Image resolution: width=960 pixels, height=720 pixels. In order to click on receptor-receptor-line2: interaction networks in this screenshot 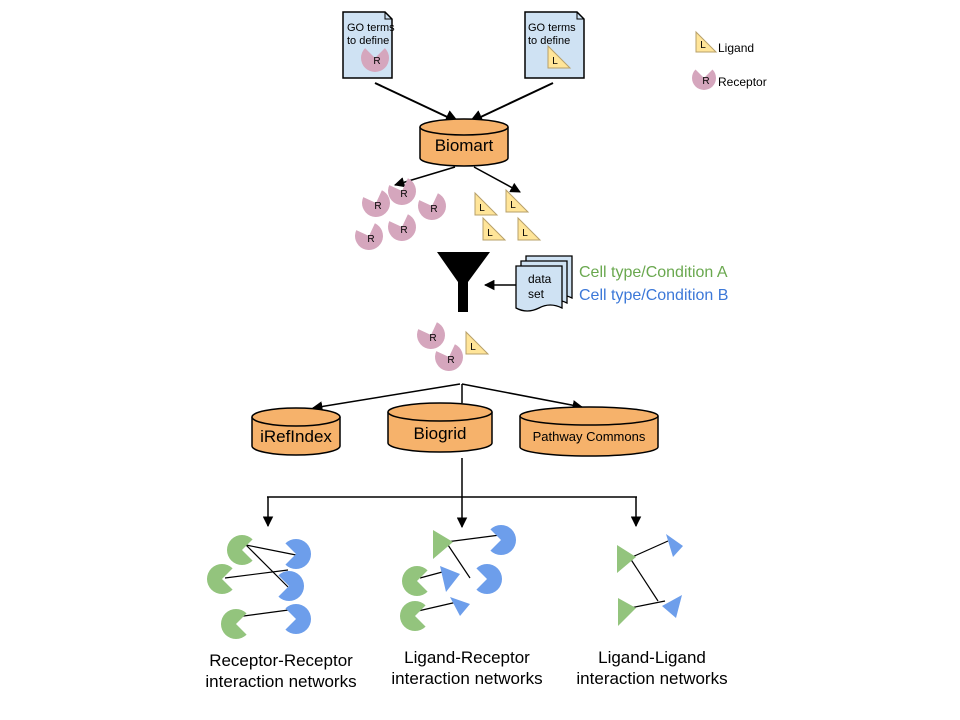, I will do `click(281, 681)`.